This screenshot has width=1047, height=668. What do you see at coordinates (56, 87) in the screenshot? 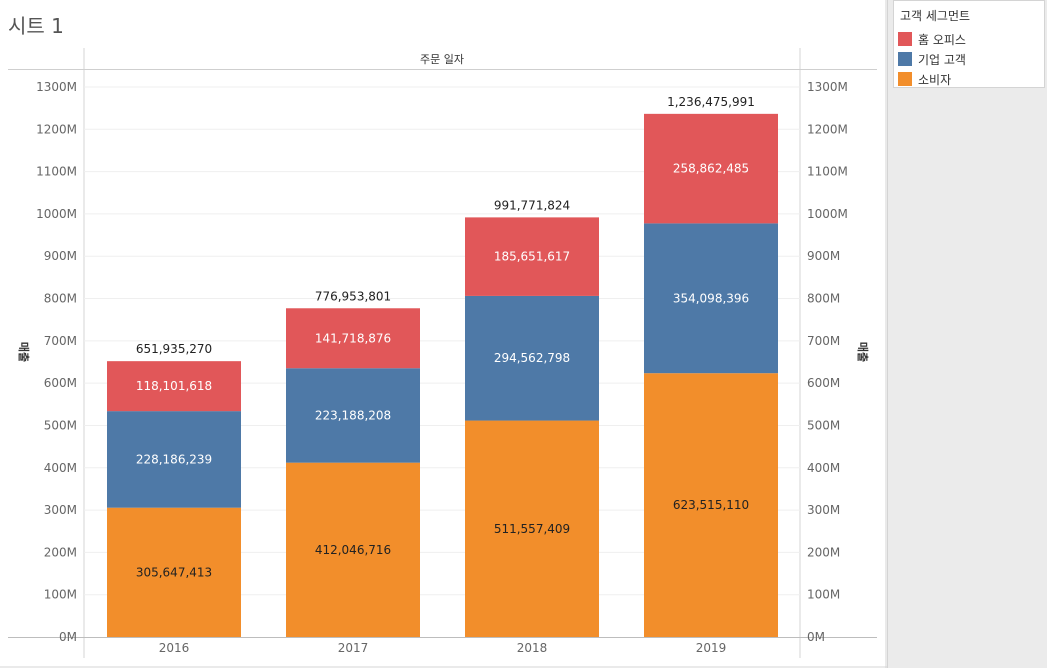
I see `y-tick-label-left: 1300M` at bounding box center [56, 87].